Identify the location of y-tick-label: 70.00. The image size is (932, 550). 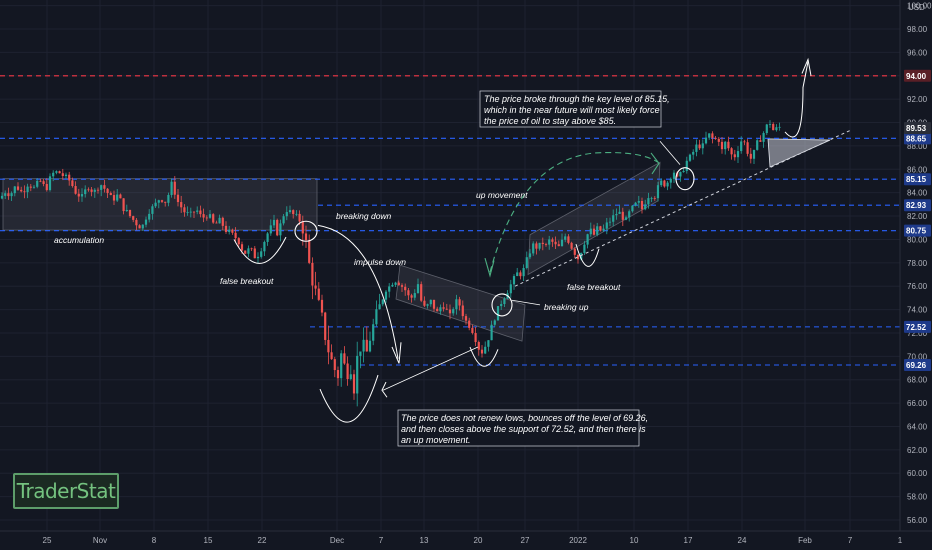
(917, 356).